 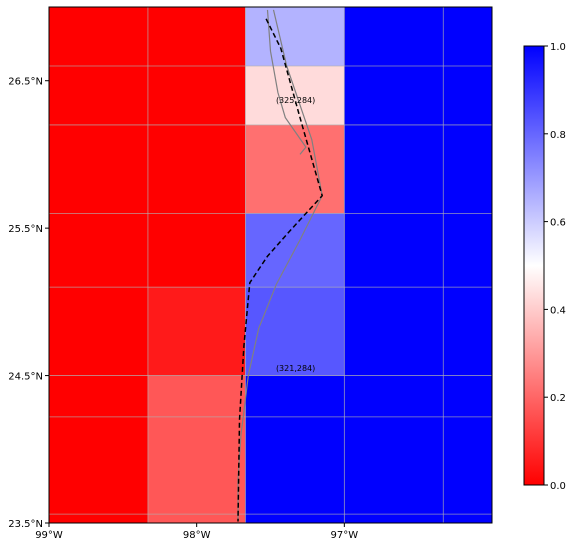 I want to click on coastline, so click(x=280, y=265).